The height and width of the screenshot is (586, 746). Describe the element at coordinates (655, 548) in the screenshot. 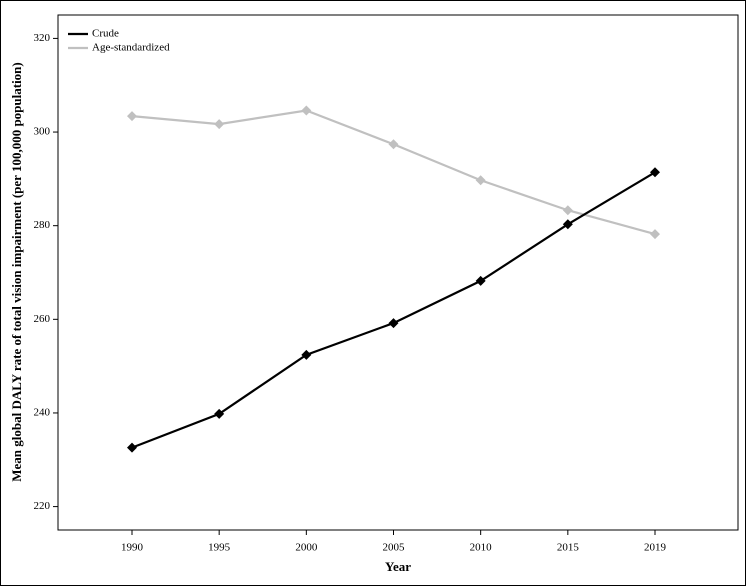

I see `x-tick-label: 2019` at that location.